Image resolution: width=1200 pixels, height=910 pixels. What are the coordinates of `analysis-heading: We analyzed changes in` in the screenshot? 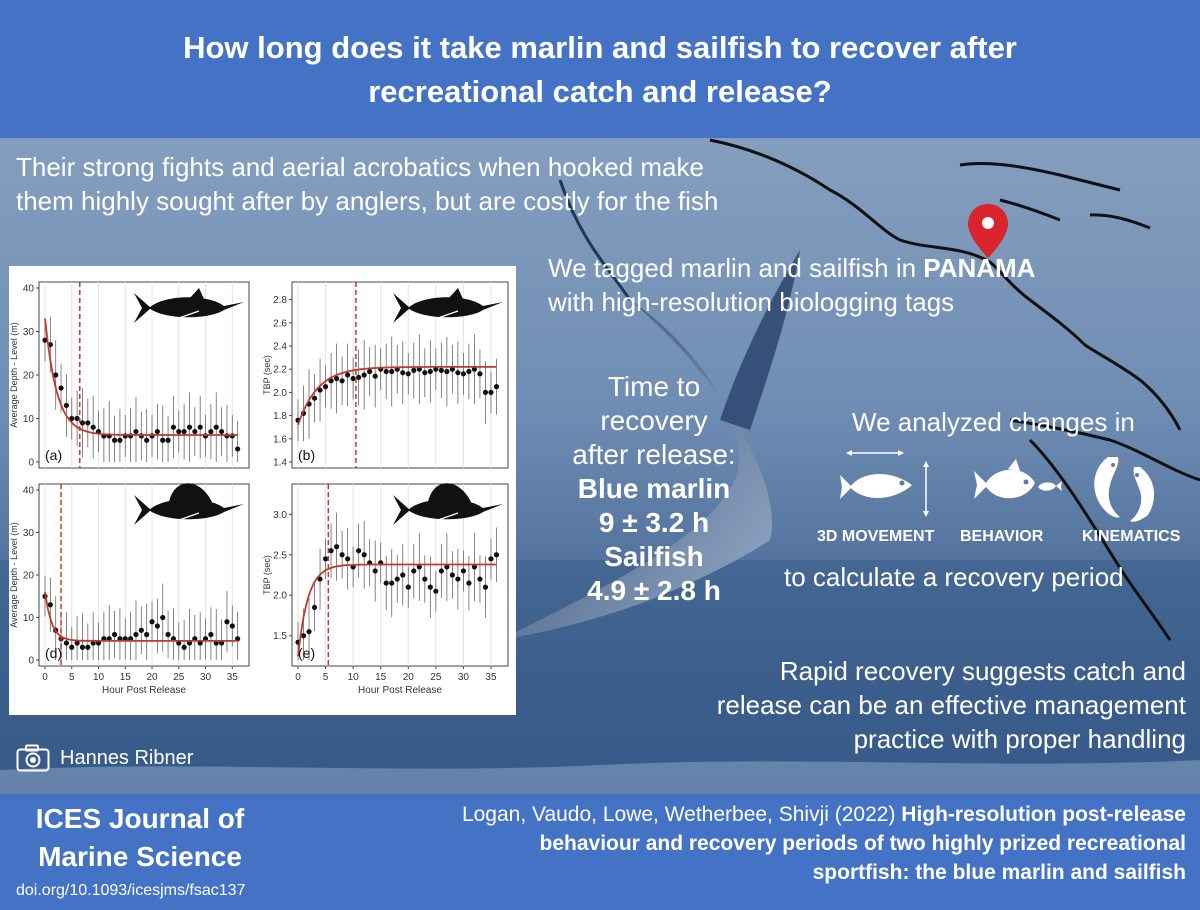 It's located at (993, 422).